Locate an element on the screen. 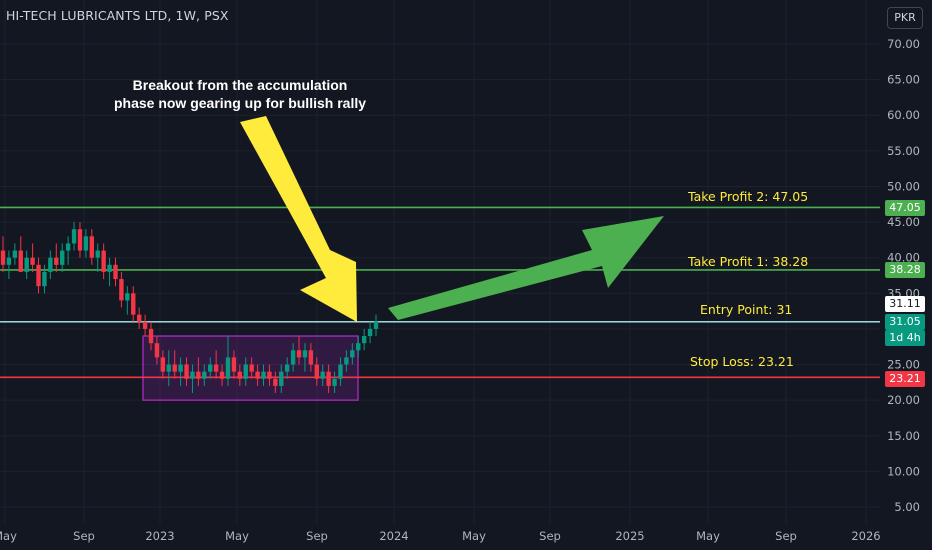 This screenshot has width=932, height=550. y-tick-label: 40.00 is located at coordinates (903, 258).